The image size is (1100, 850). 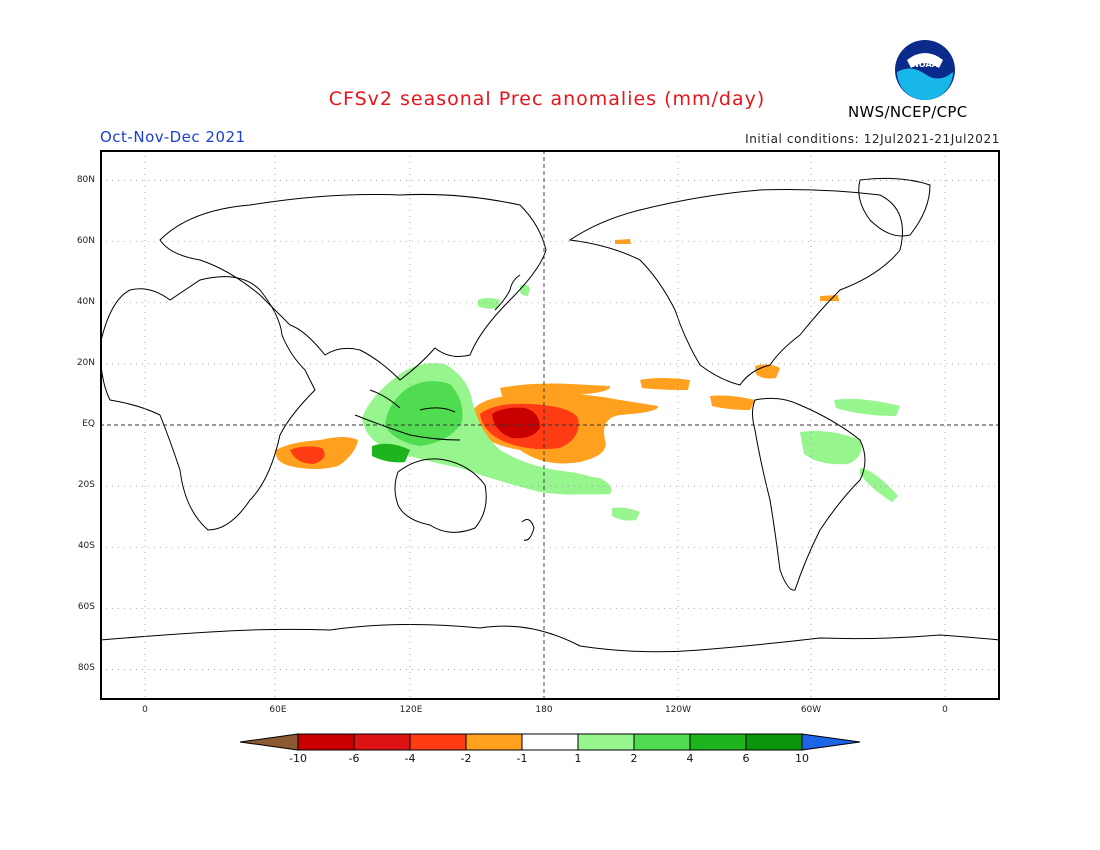 I want to click on colorbar-label: 6, so click(x=746, y=758).